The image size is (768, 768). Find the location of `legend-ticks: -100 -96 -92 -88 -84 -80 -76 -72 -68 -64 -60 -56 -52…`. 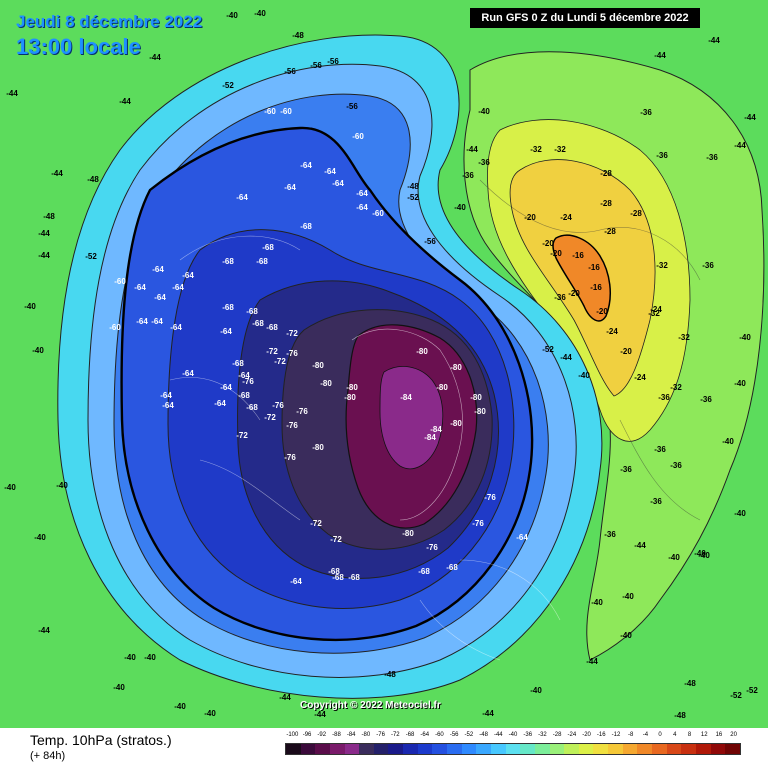

legend-ticks: -100 -96 -92 -88 -84 -80 -76 -72 -68 -64 -60 -56 -52… is located at coordinates (513, 737).